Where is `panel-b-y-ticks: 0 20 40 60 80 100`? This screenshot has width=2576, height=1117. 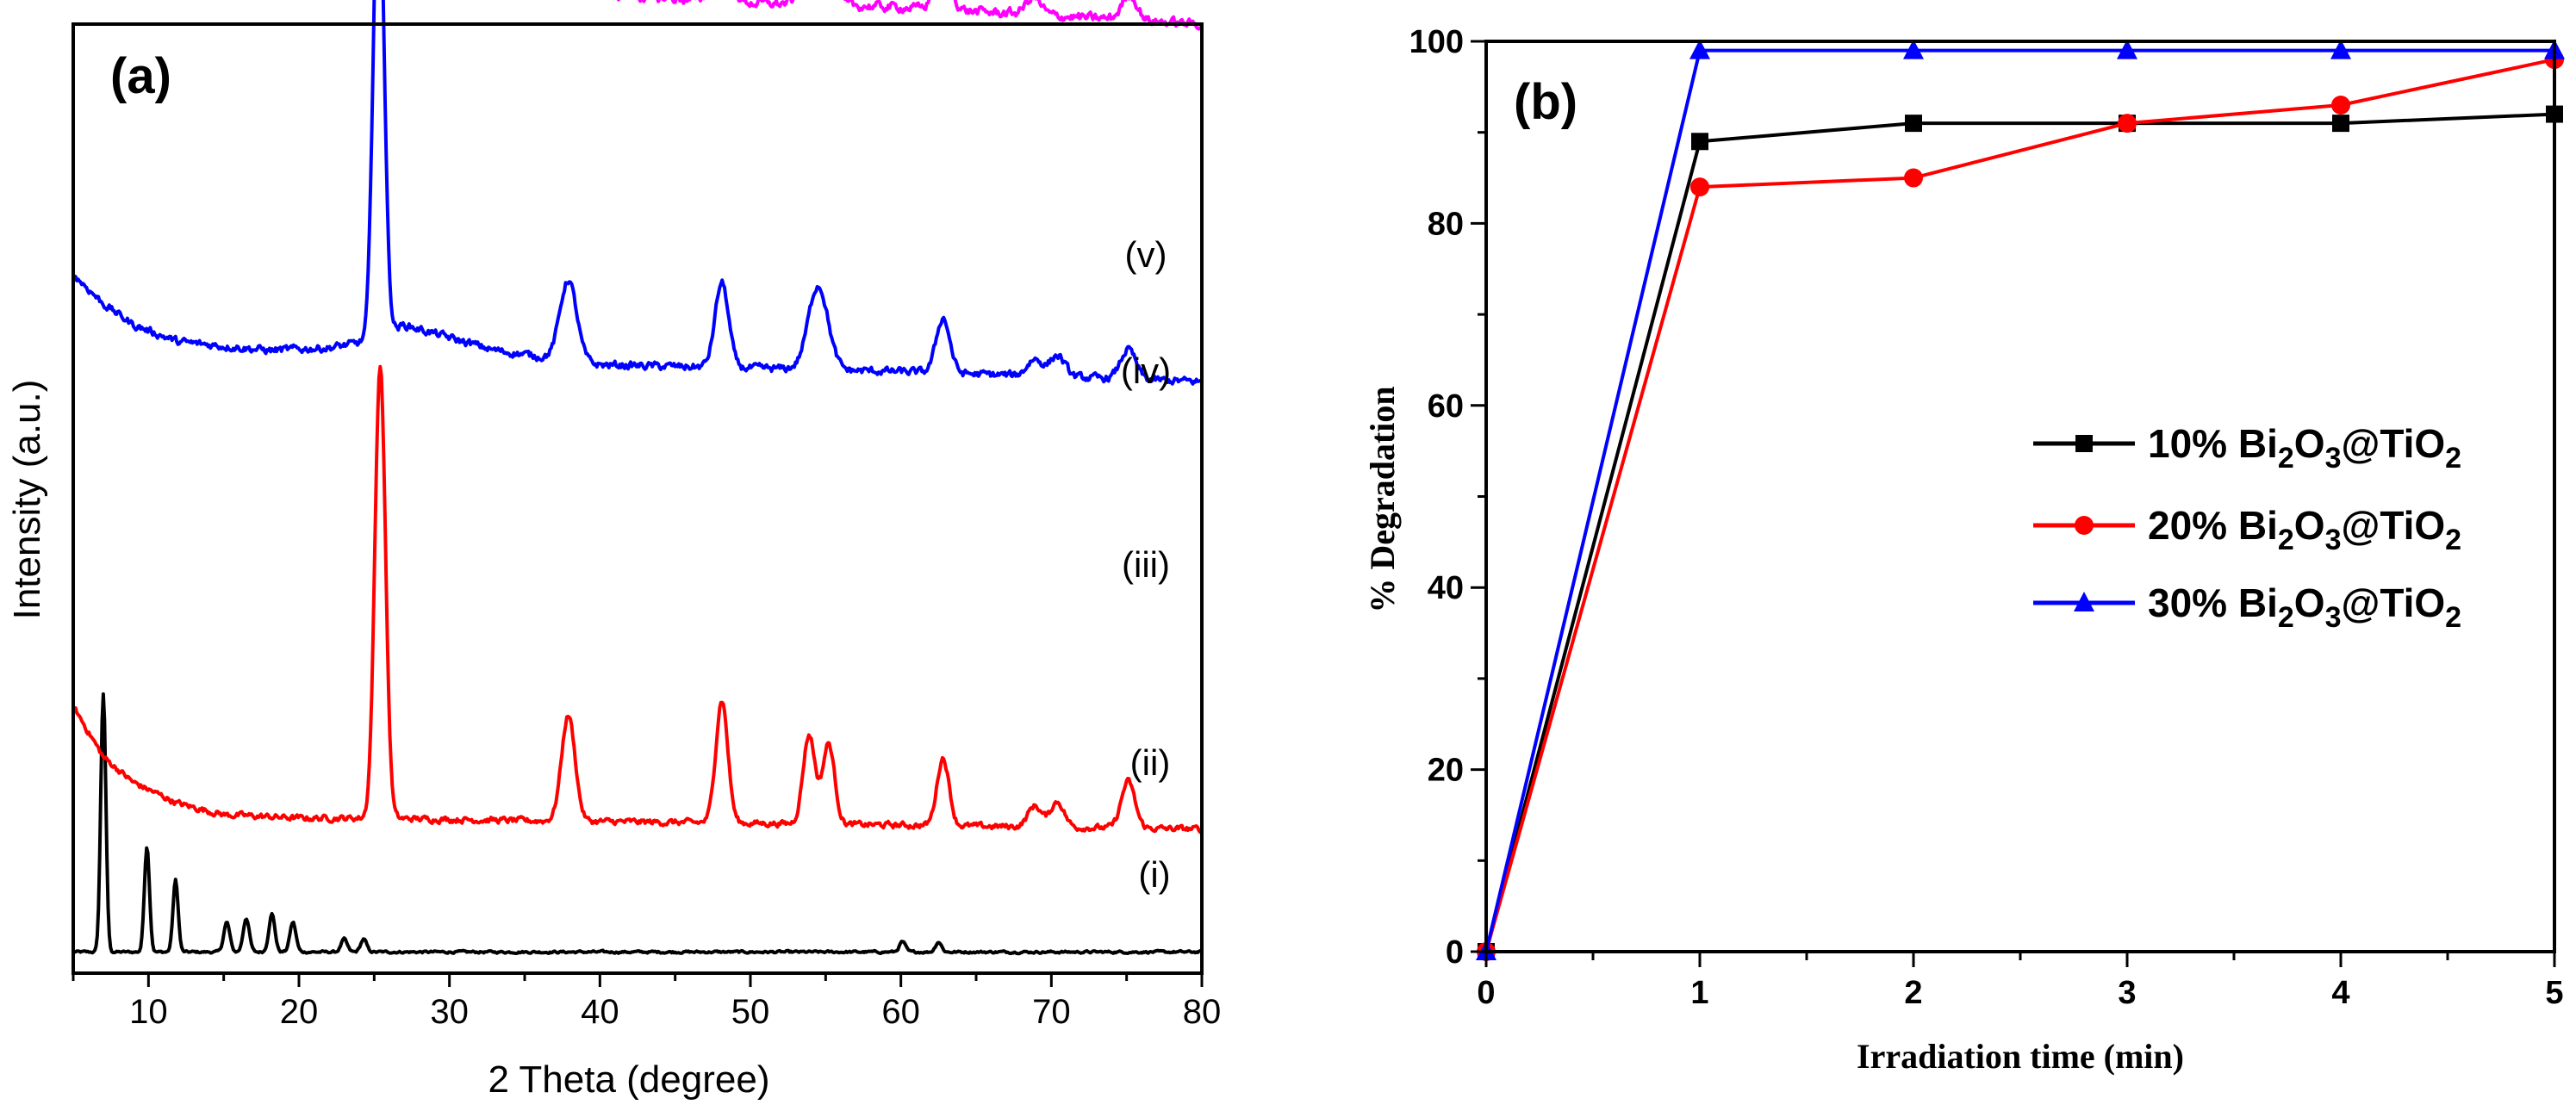
panel-b-y-ticks: 0 20 40 60 80 100 is located at coordinates (1448, 497).